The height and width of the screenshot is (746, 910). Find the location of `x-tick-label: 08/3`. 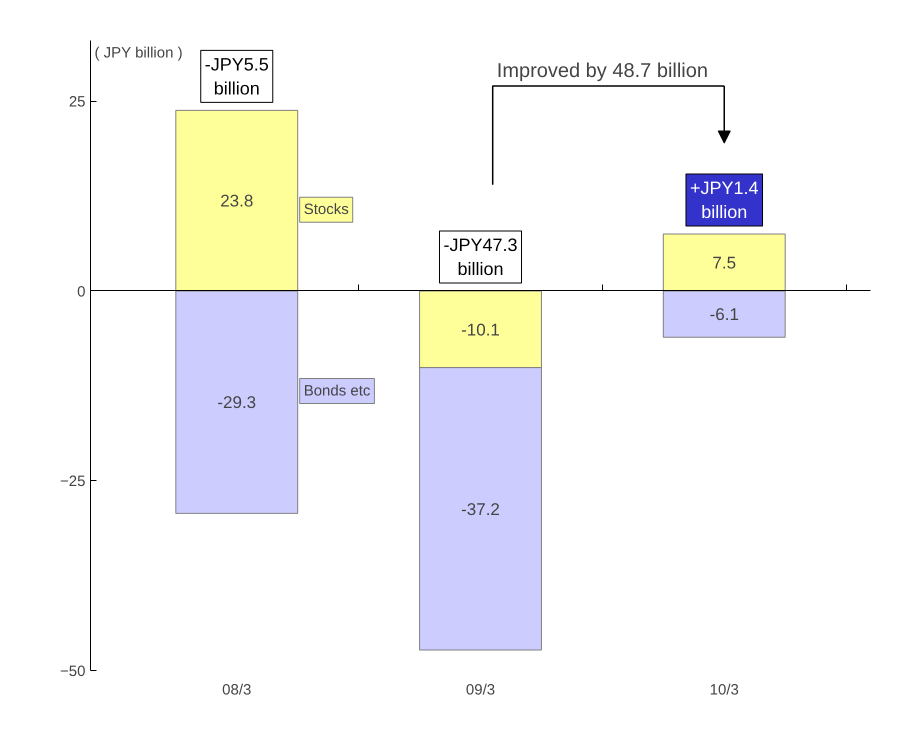

x-tick-label: 08/3 is located at coordinates (237, 690).